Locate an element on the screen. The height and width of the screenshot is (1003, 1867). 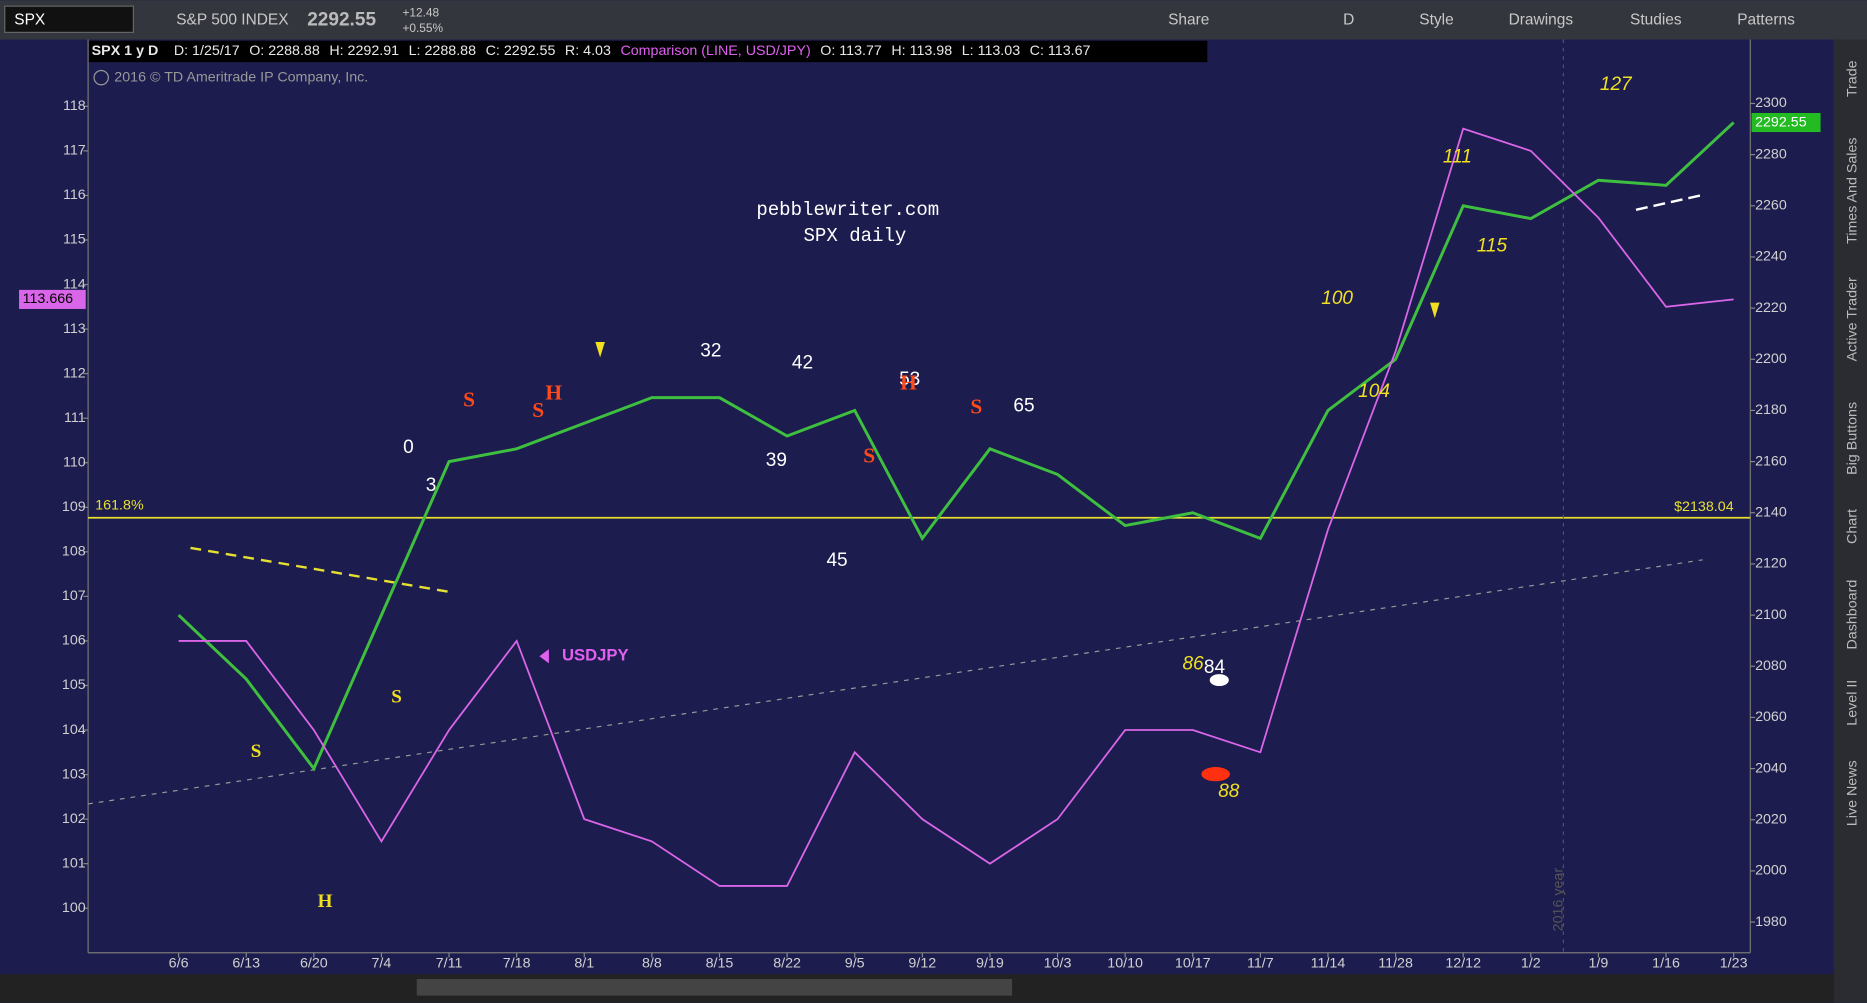
y-tick-label: 2040 is located at coordinates (1771, 768).